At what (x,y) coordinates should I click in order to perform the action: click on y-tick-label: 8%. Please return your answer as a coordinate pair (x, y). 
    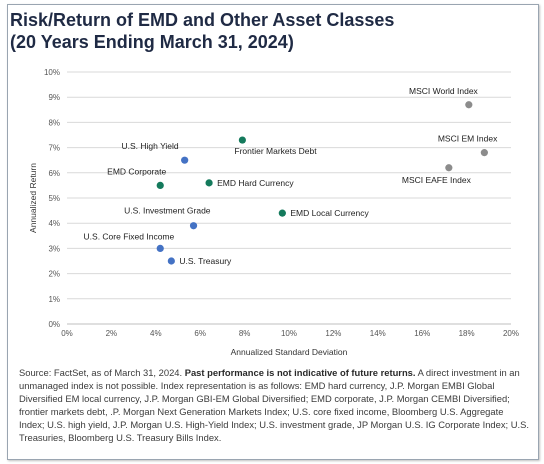
    Looking at the image, I should click on (54, 122).